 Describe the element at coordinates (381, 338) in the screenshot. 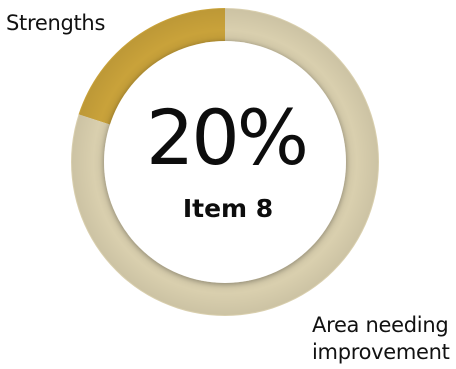

I see `slice-label-area-needing-improvement: Area needing improvement` at that location.